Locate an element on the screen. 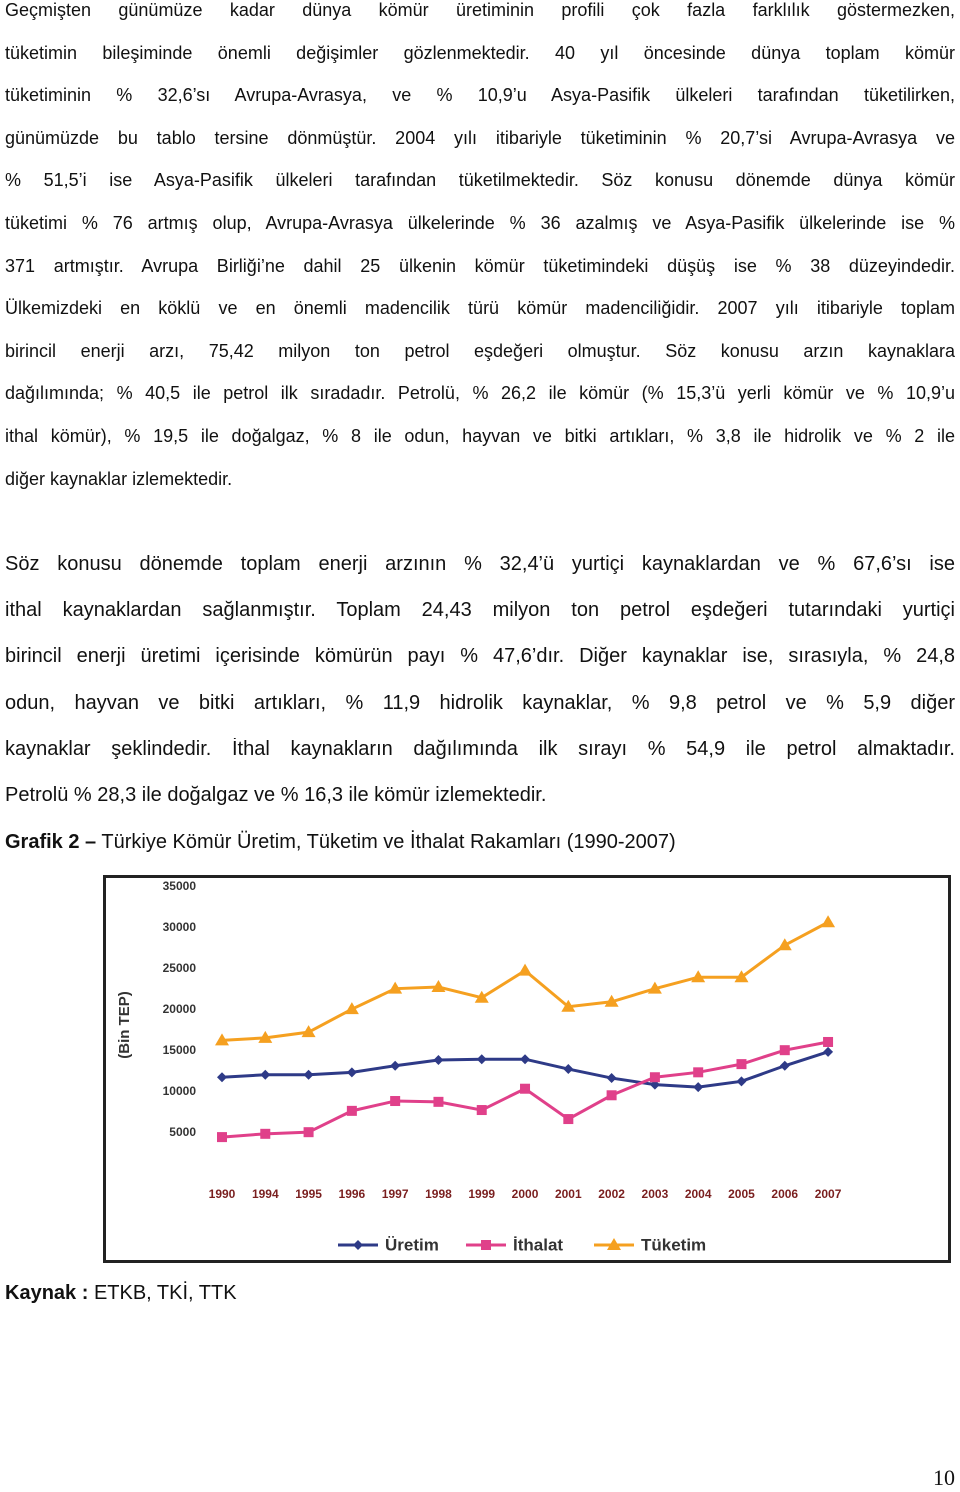 The width and height of the screenshot is (960, 1492). x-tick-label: 1994 is located at coordinates (265, 1194).